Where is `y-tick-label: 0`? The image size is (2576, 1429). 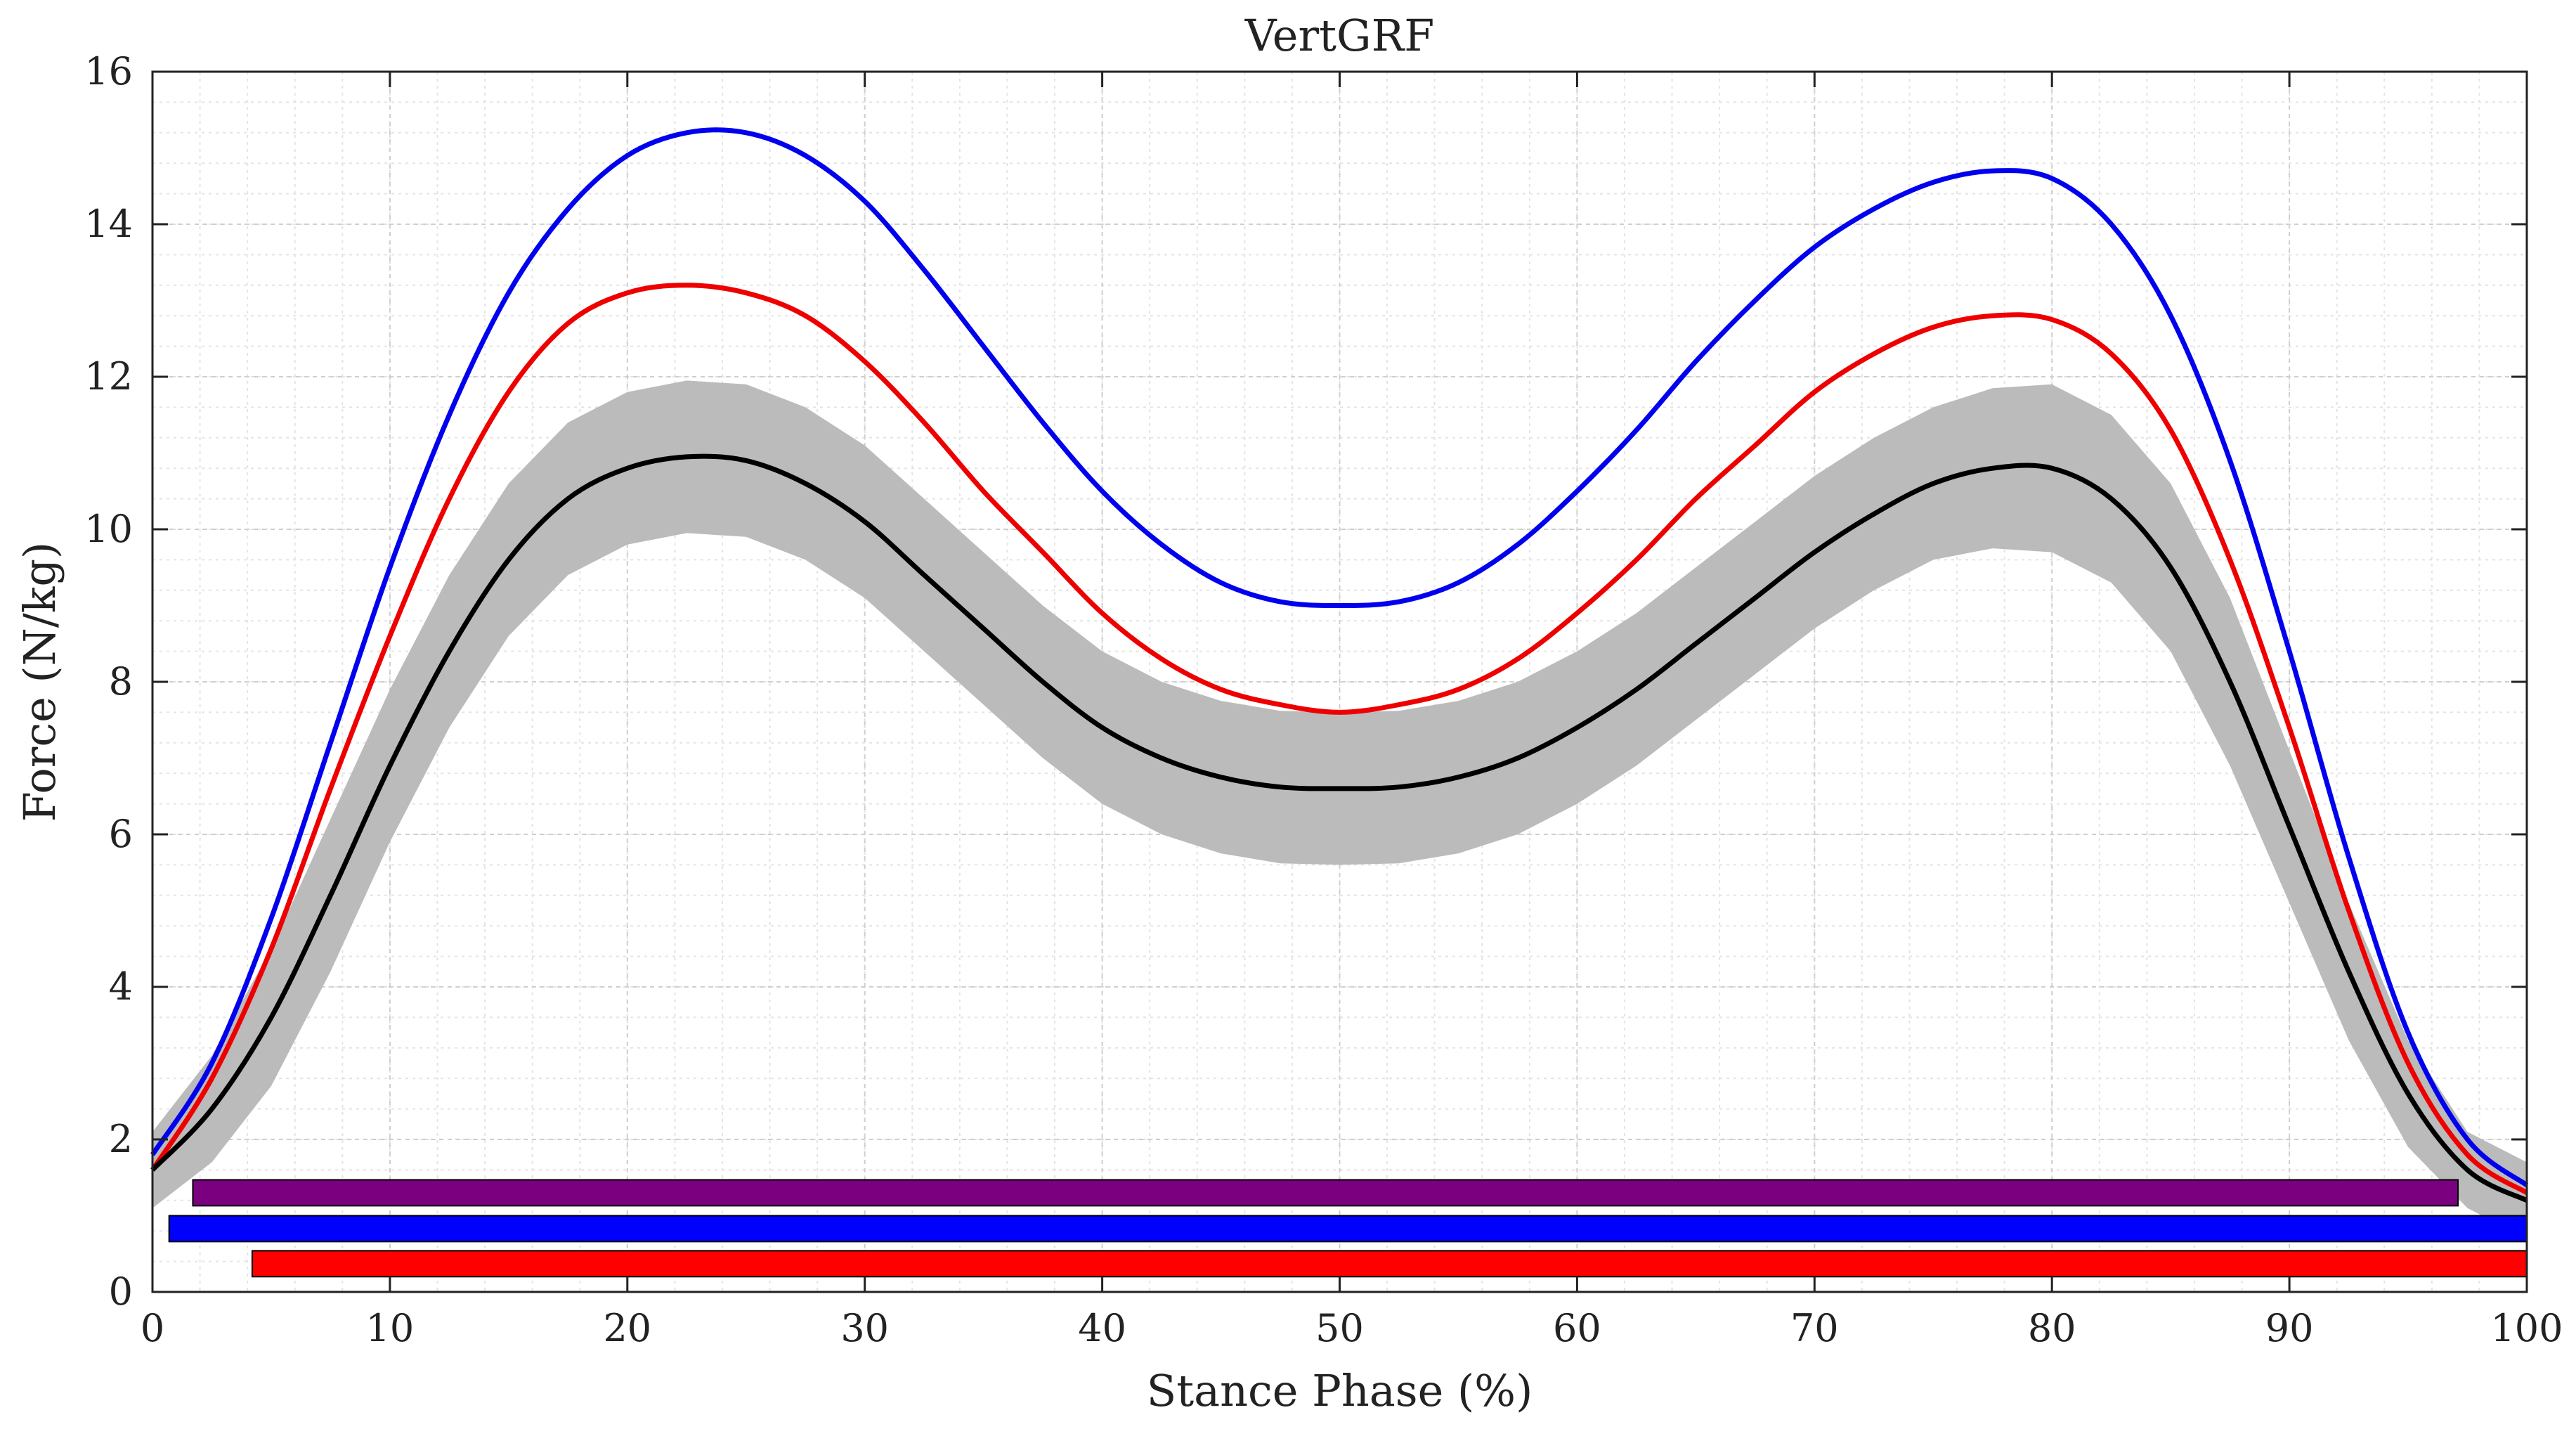
y-tick-label: 0 is located at coordinates (121, 1291).